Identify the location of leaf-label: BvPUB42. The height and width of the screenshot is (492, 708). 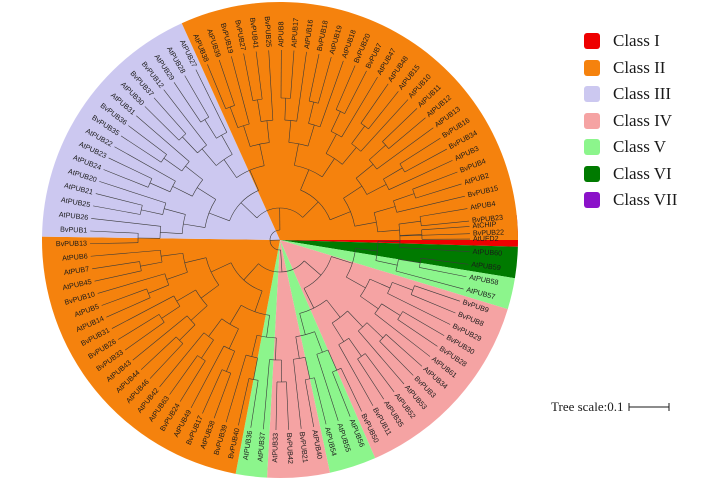
(290, 449).